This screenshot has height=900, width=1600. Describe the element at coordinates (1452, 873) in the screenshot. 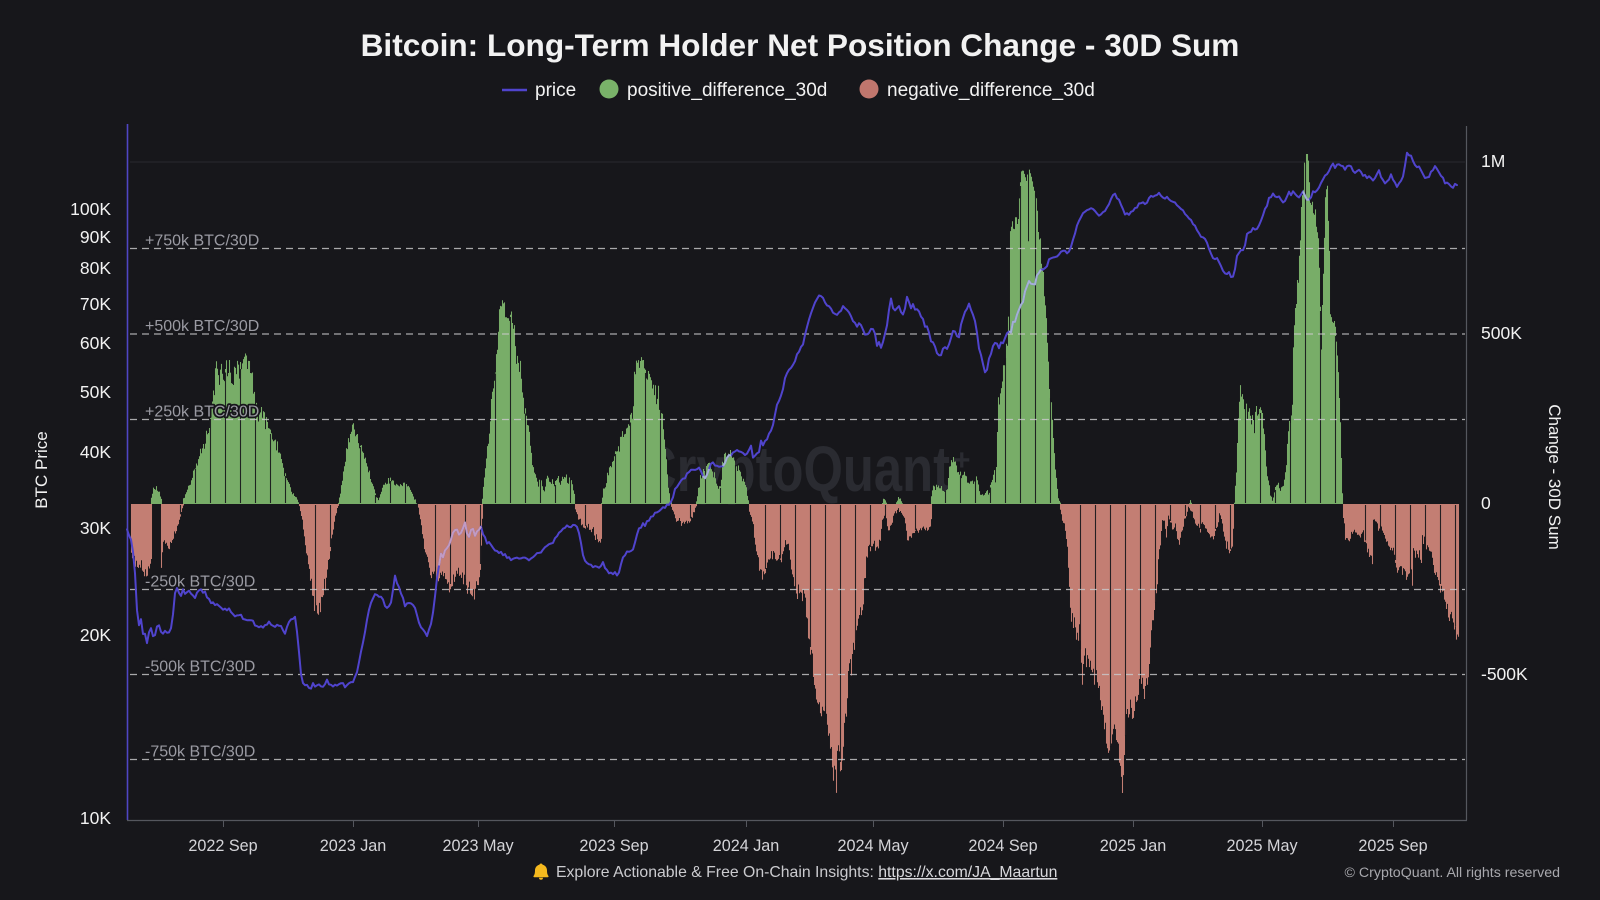

I see `svg-text:© CryptoQuant. All rights rese: © CryptoQuant. All rights reserved` at that location.